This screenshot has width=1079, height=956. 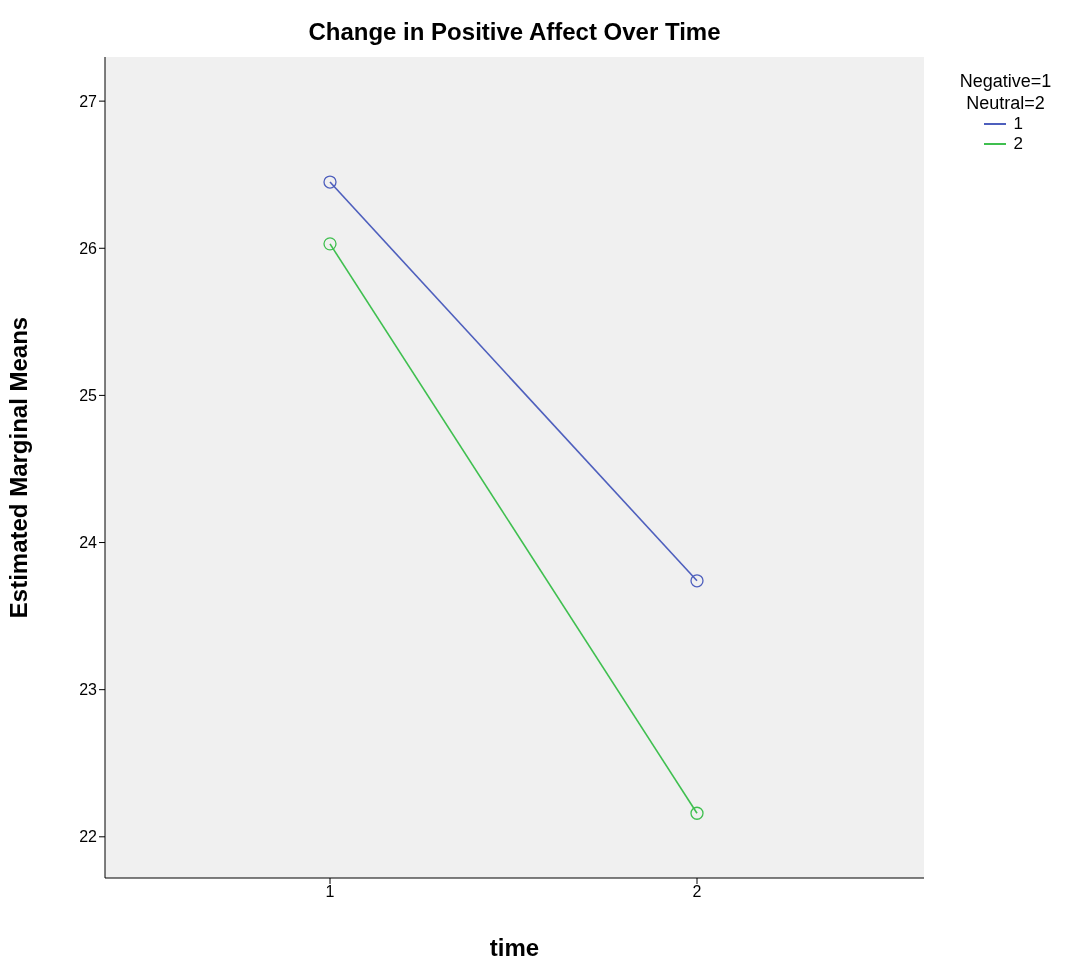 I want to click on legend-label: 1, so click(x=1018, y=124).